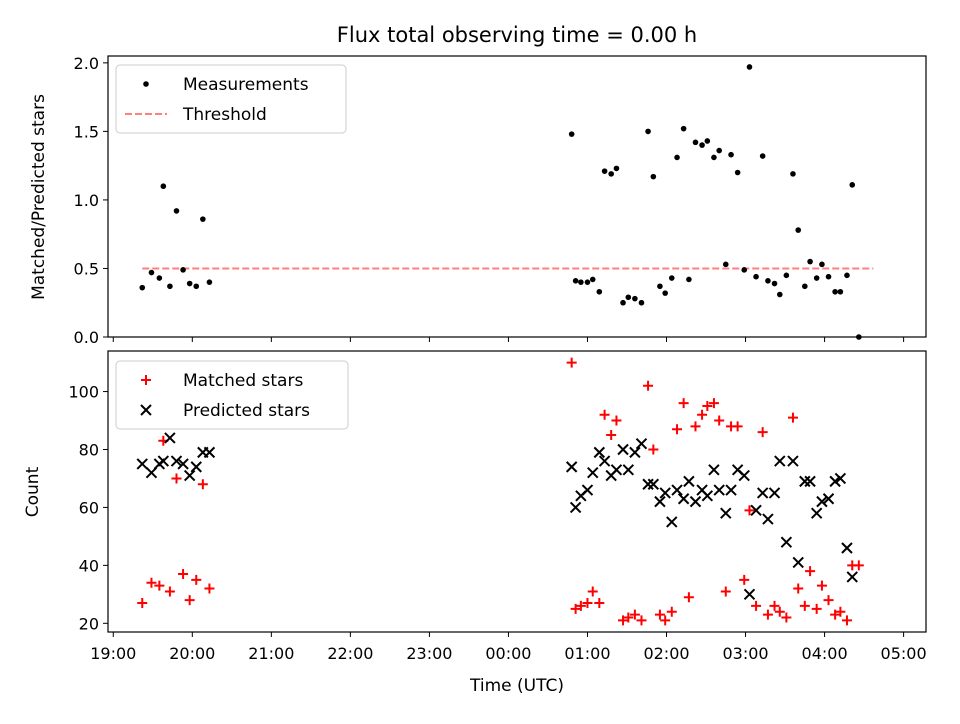 This screenshot has height=724, width=960. I want to click on y-tick-label: 0.5, so click(86, 268).